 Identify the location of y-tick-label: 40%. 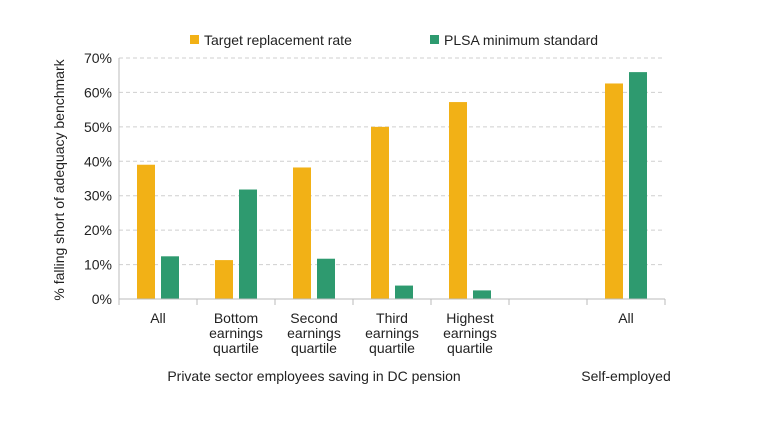
(98, 161).